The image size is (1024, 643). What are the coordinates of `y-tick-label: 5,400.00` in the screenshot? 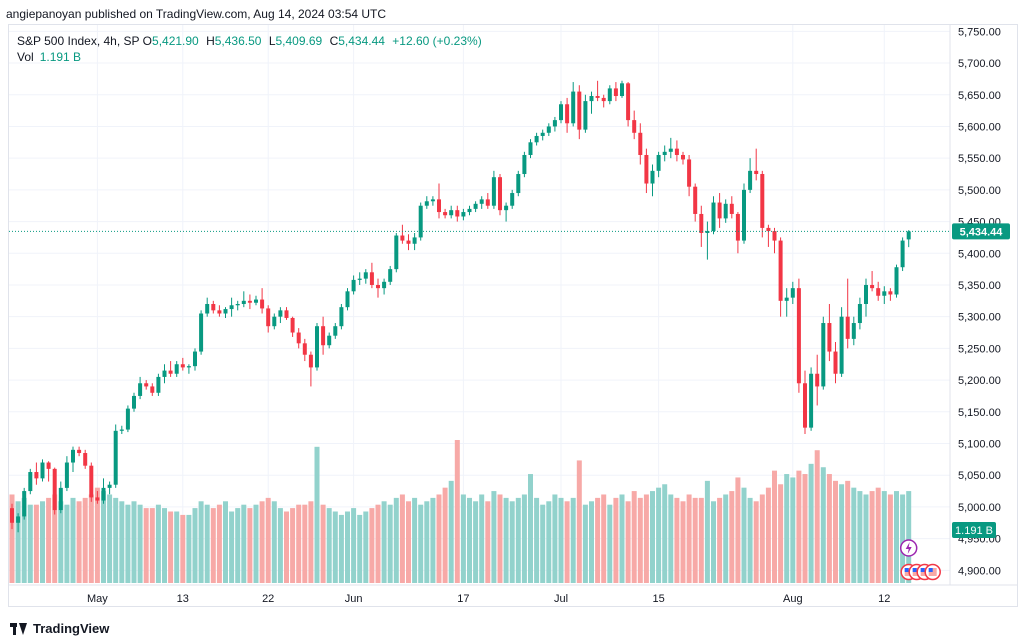 It's located at (979, 254).